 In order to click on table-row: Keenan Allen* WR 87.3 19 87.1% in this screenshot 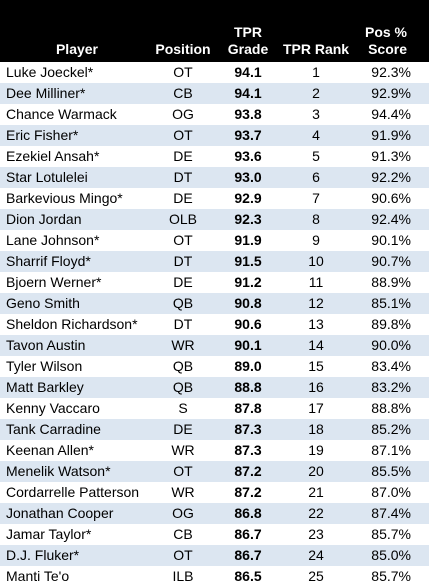, I will do `click(214, 450)`.